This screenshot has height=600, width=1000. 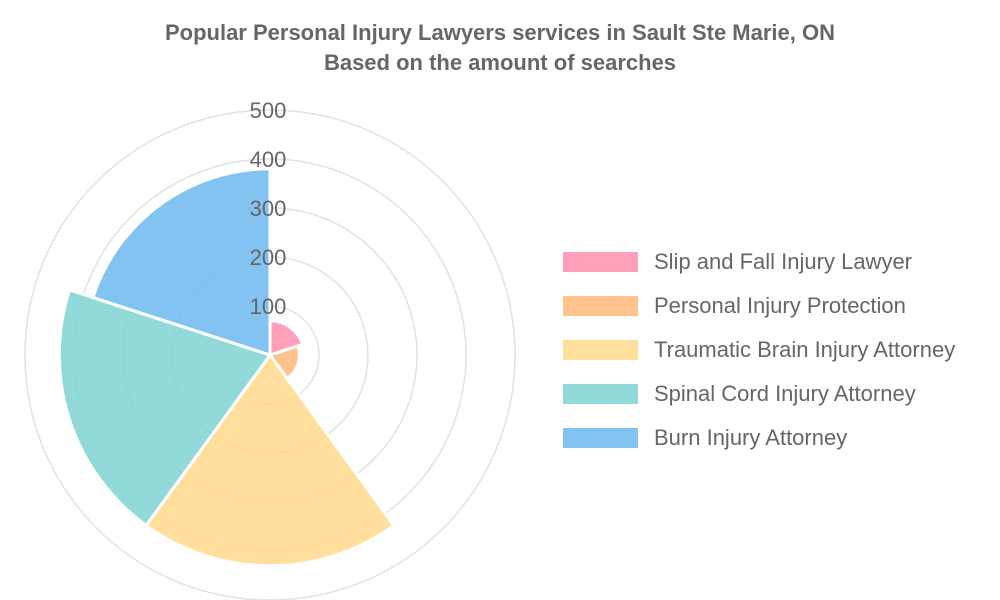 I want to click on tick-label: 200, so click(x=268, y=257).